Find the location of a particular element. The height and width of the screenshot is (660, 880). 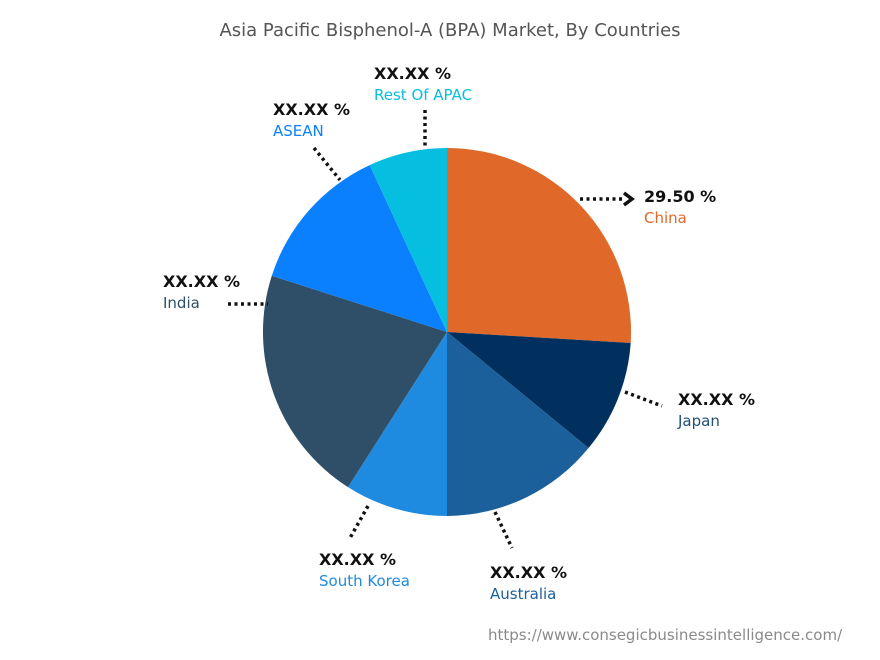

leader-australia is located at coordinates (503, 530).